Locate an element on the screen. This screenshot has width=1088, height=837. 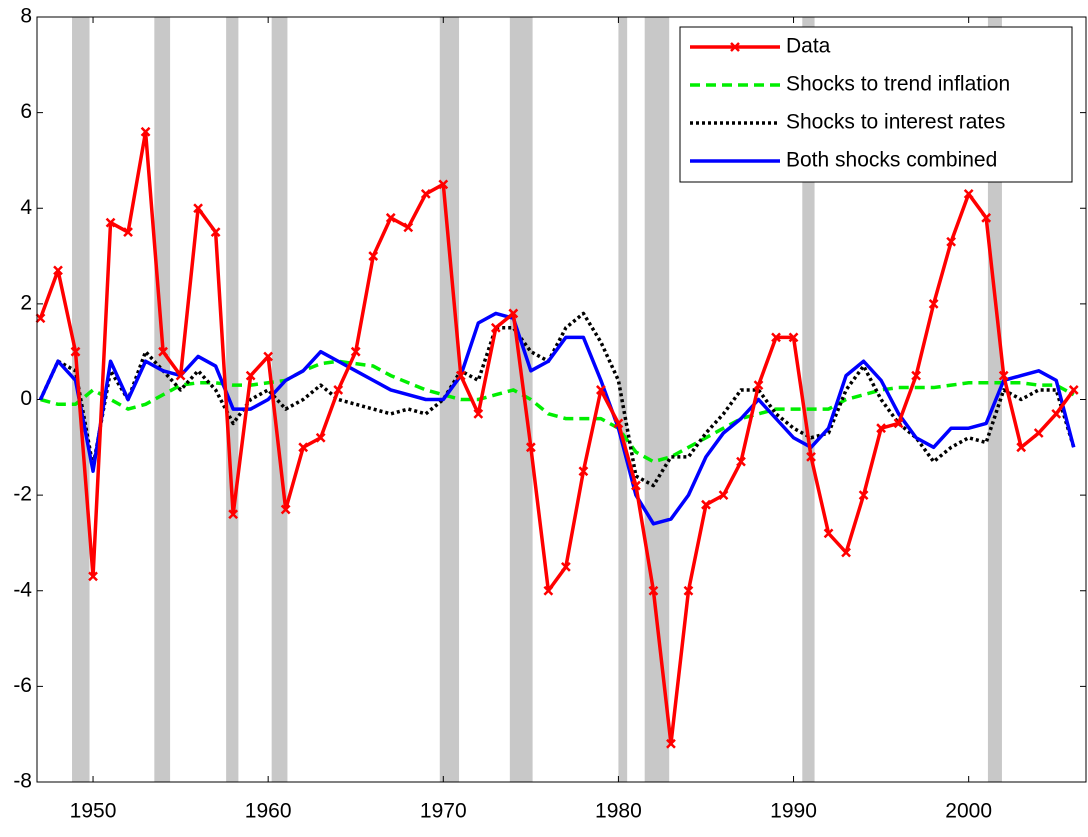
y-tick-label: 2 is located at coordinates (26, 302).